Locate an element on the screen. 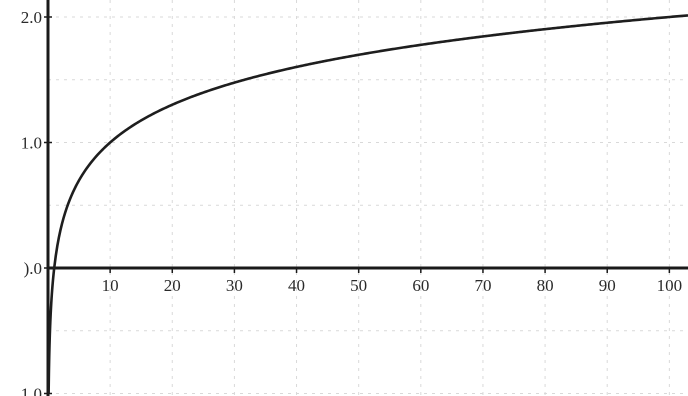 The height and width of the screenshot is (396, 688). y-tick-label-2: ).0 is located at coordinates (33, 268).